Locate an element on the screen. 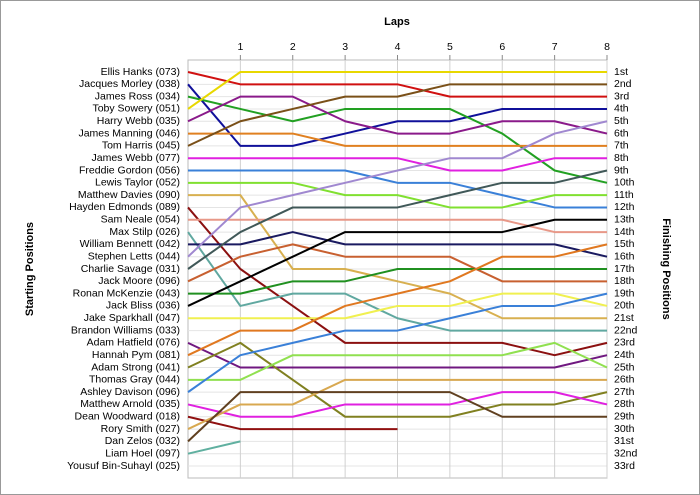  x-tick-label: 5 is located at coordinates (450, 47).